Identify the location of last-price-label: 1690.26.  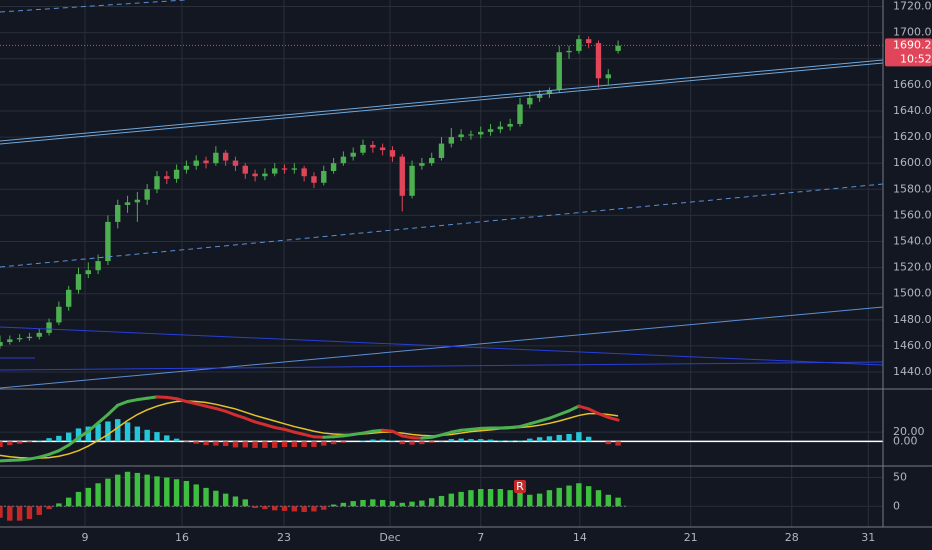
(912, 44).